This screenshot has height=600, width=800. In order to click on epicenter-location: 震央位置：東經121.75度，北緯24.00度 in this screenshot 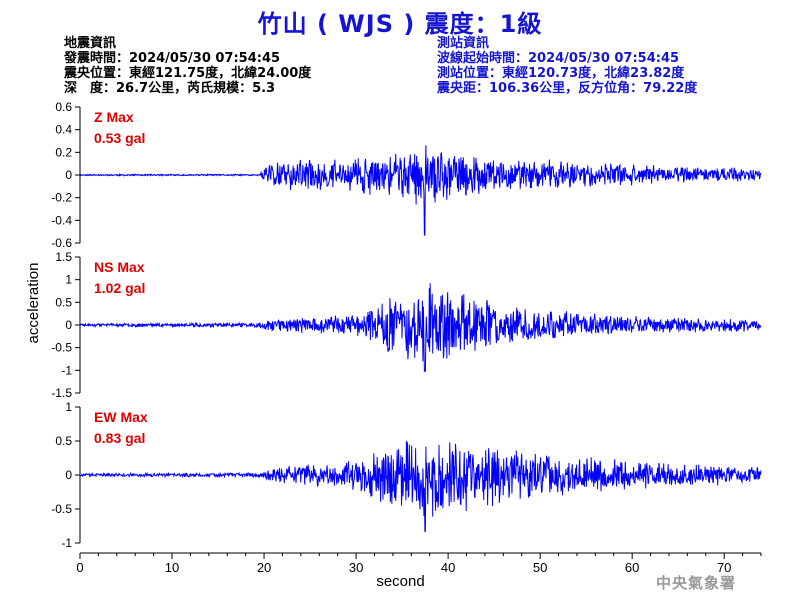, I will do `click(188, 73)`.